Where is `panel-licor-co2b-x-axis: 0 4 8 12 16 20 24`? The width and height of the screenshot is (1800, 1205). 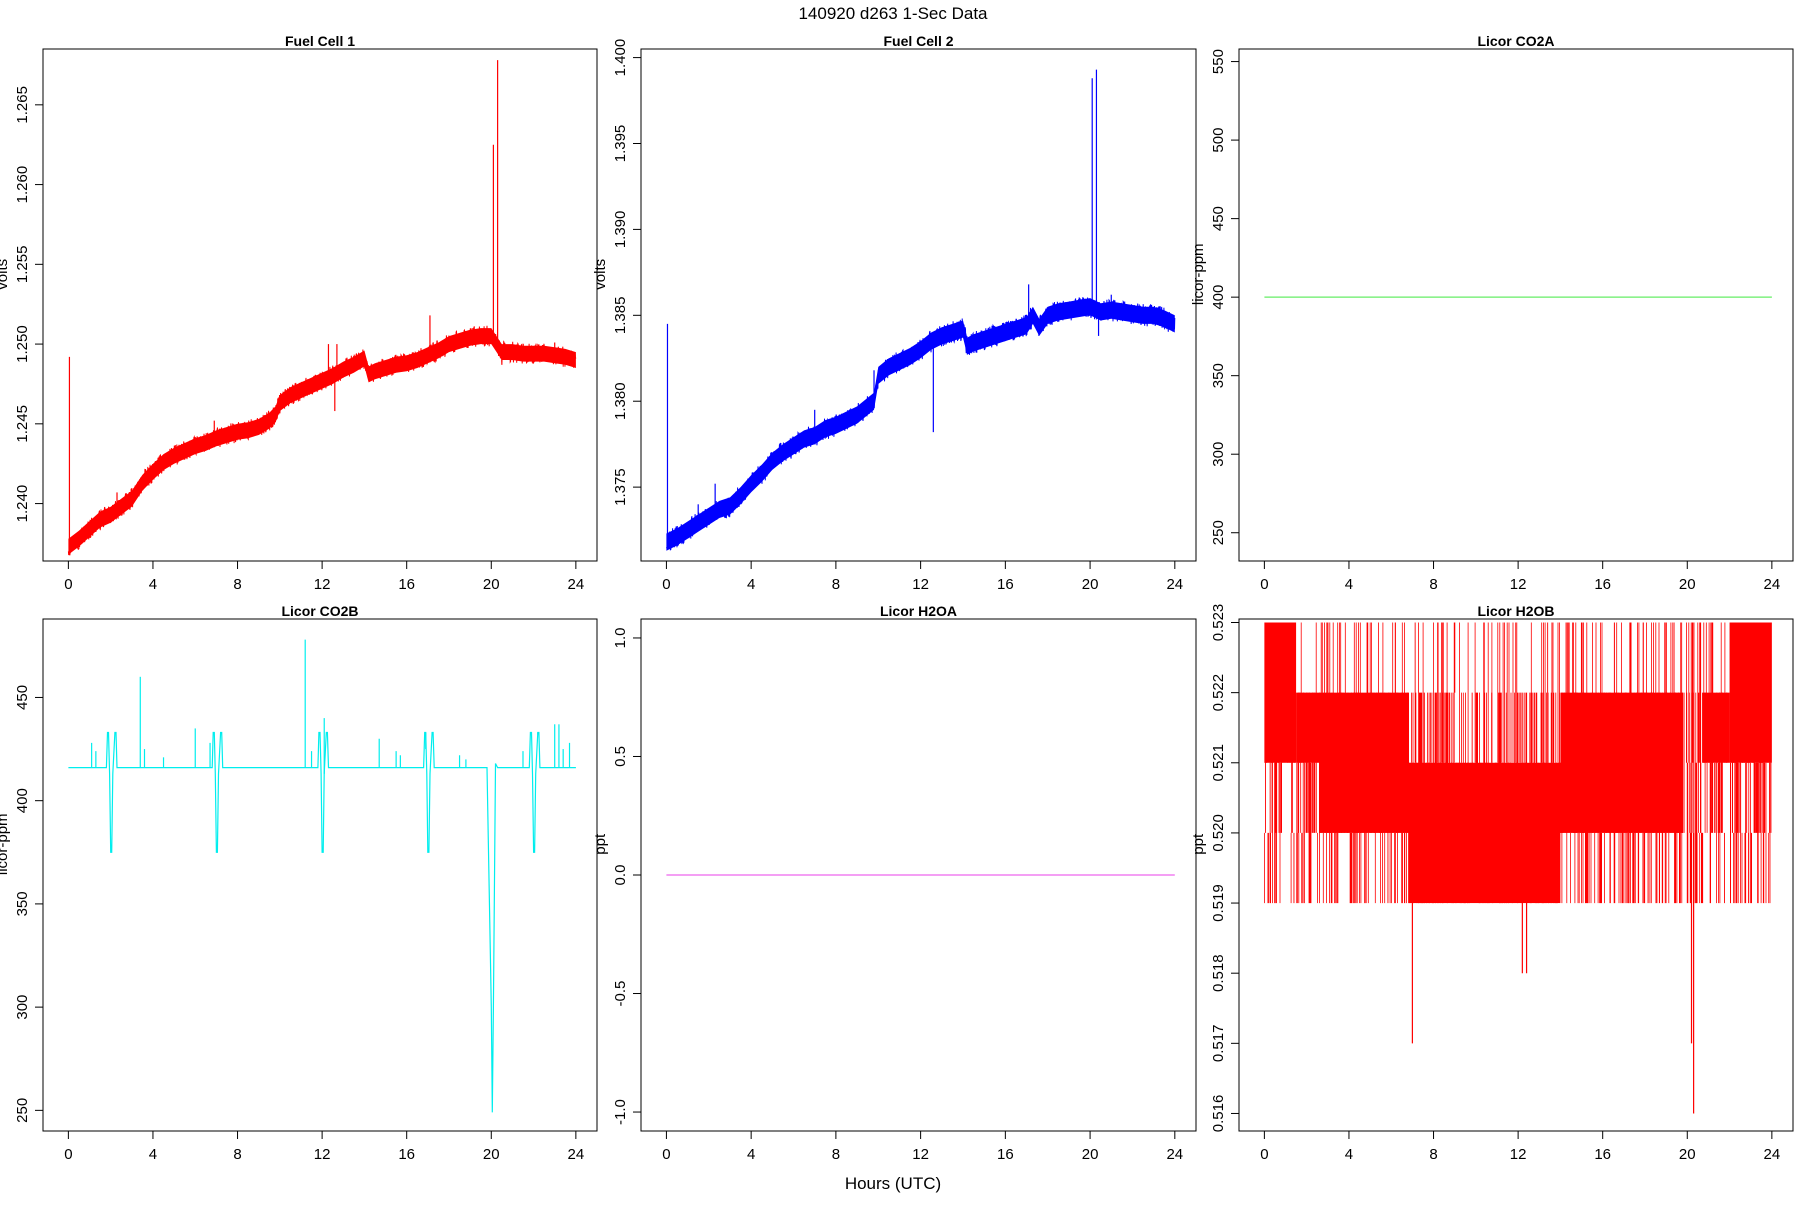
panel-licor-co2b-x-axis: 0 4 8 12 16 20 24 is located at coordinates (324, 1147).